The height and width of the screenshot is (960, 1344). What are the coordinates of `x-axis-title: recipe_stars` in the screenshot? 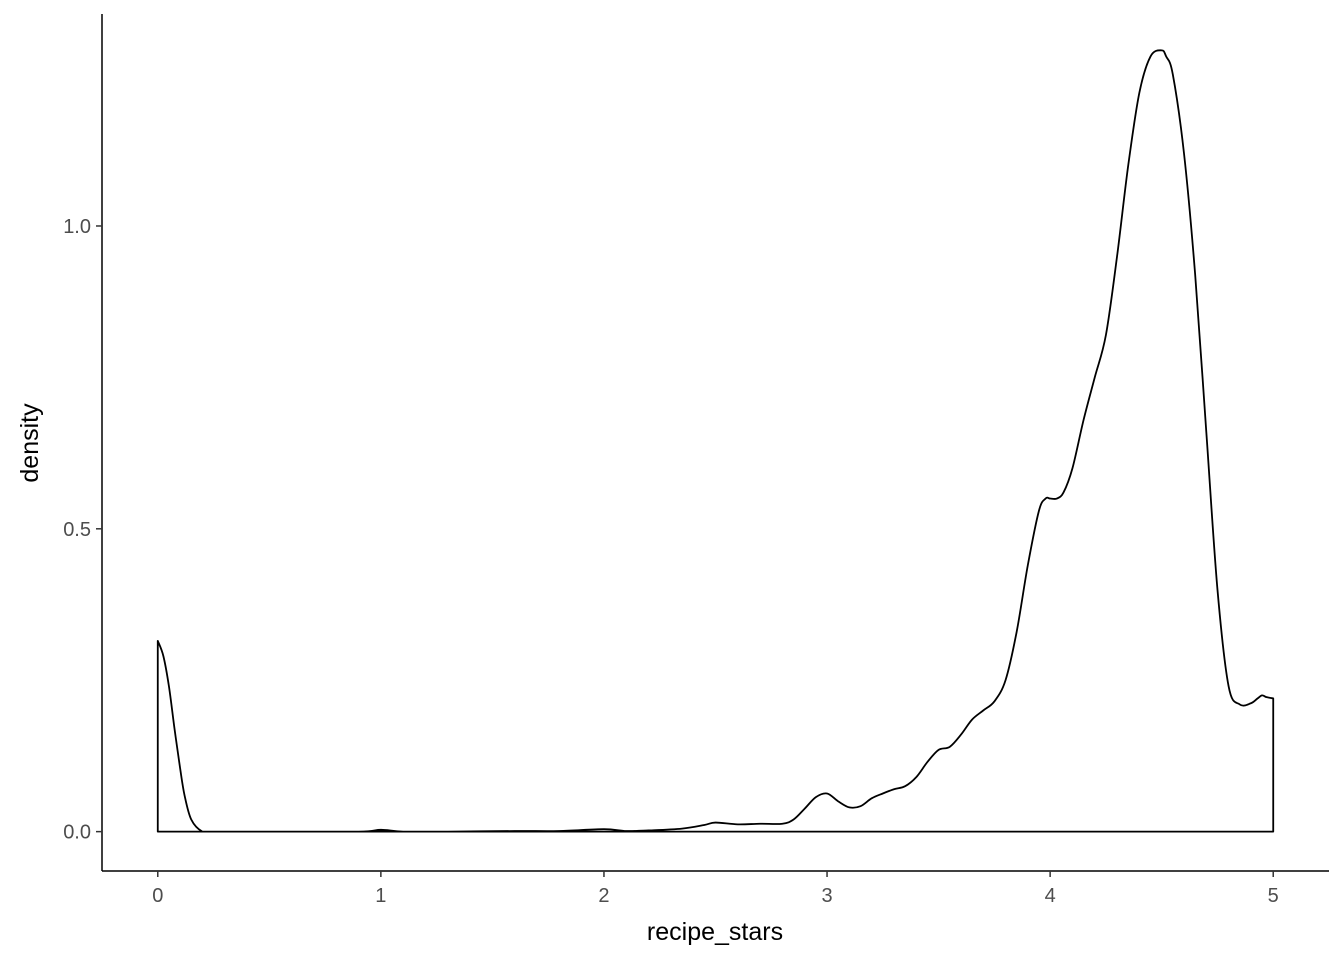 It's located at (715, 932).